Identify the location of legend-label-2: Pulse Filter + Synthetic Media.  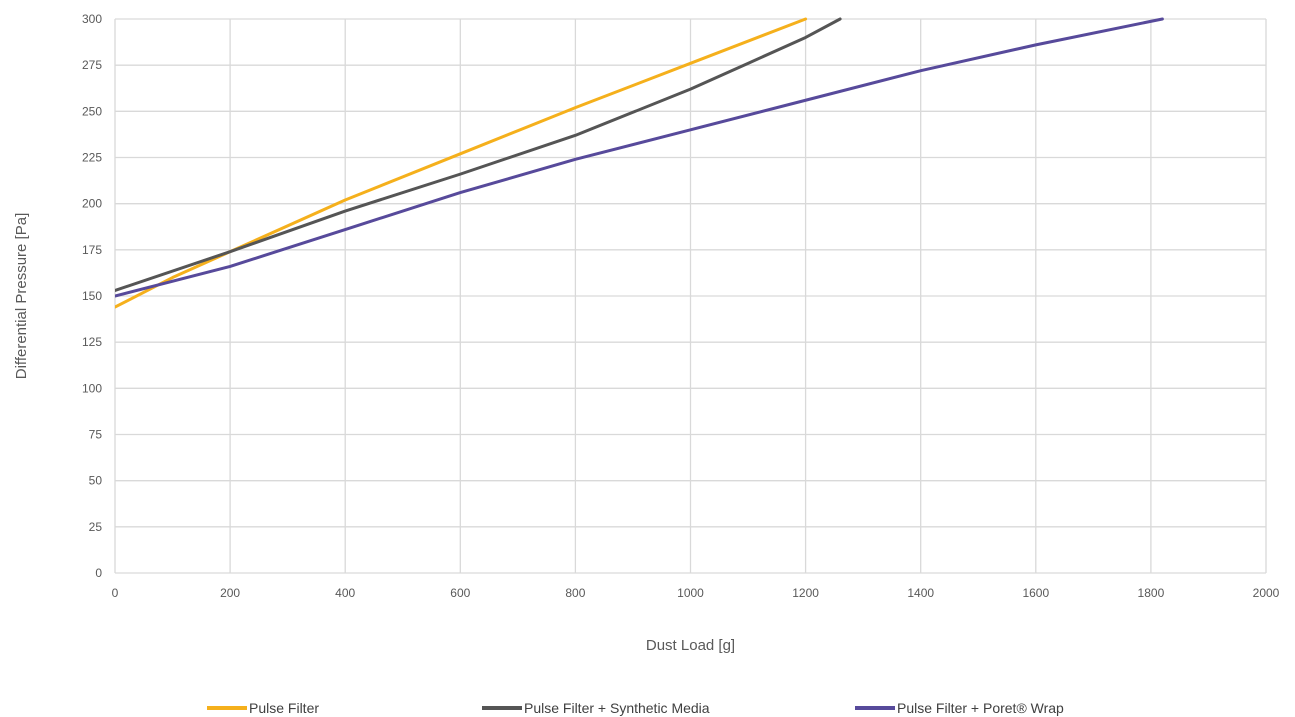
(617, 708).